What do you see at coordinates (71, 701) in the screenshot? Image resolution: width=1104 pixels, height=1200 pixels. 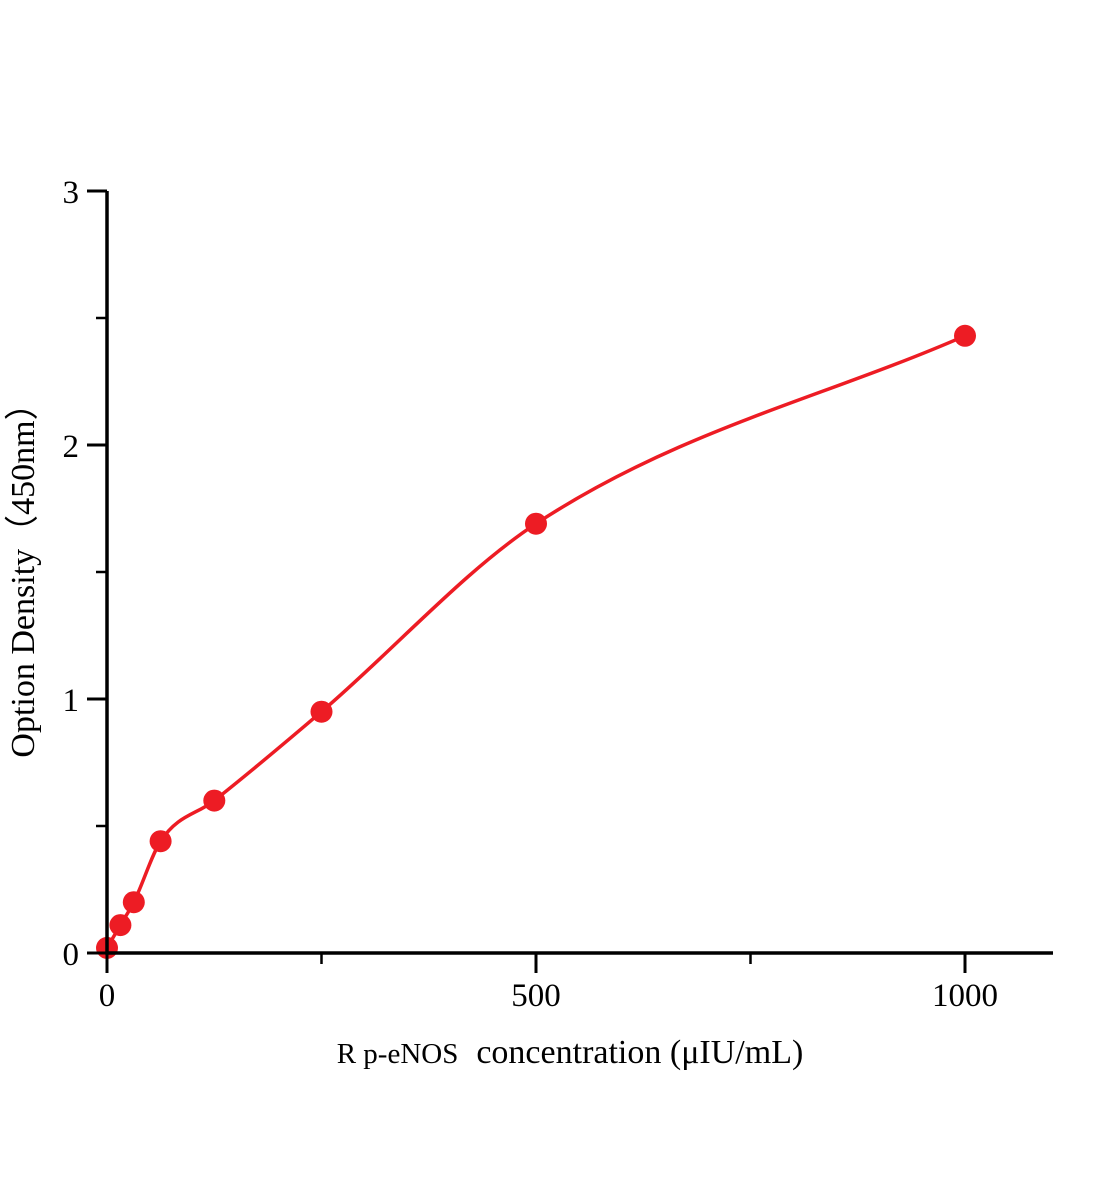 I see `y-tick-label: 1` at bounding box center [71, 701].